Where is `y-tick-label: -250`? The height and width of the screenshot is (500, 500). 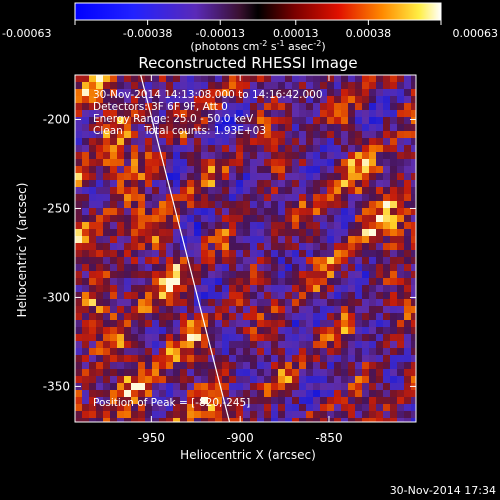 y-tick-label: -250 is located at coordinates (56, 208).